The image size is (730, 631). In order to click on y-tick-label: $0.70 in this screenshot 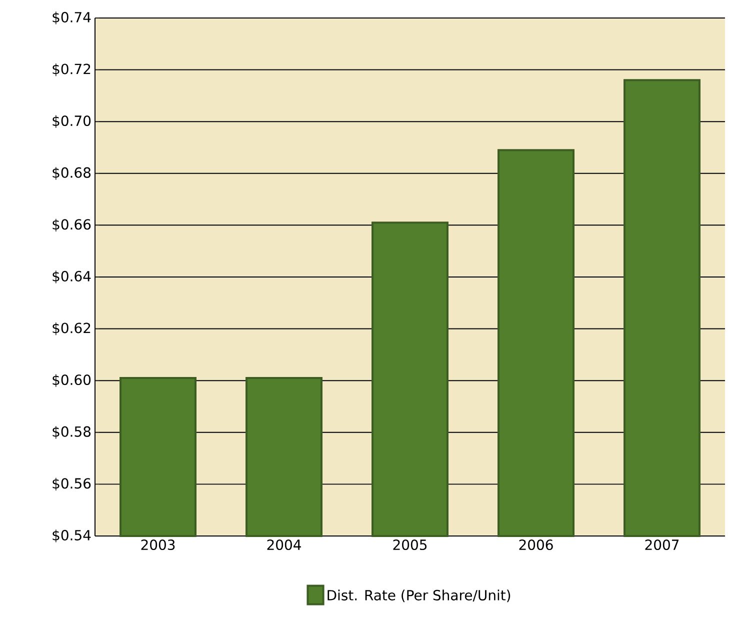, I will do `click(71, 121)`.